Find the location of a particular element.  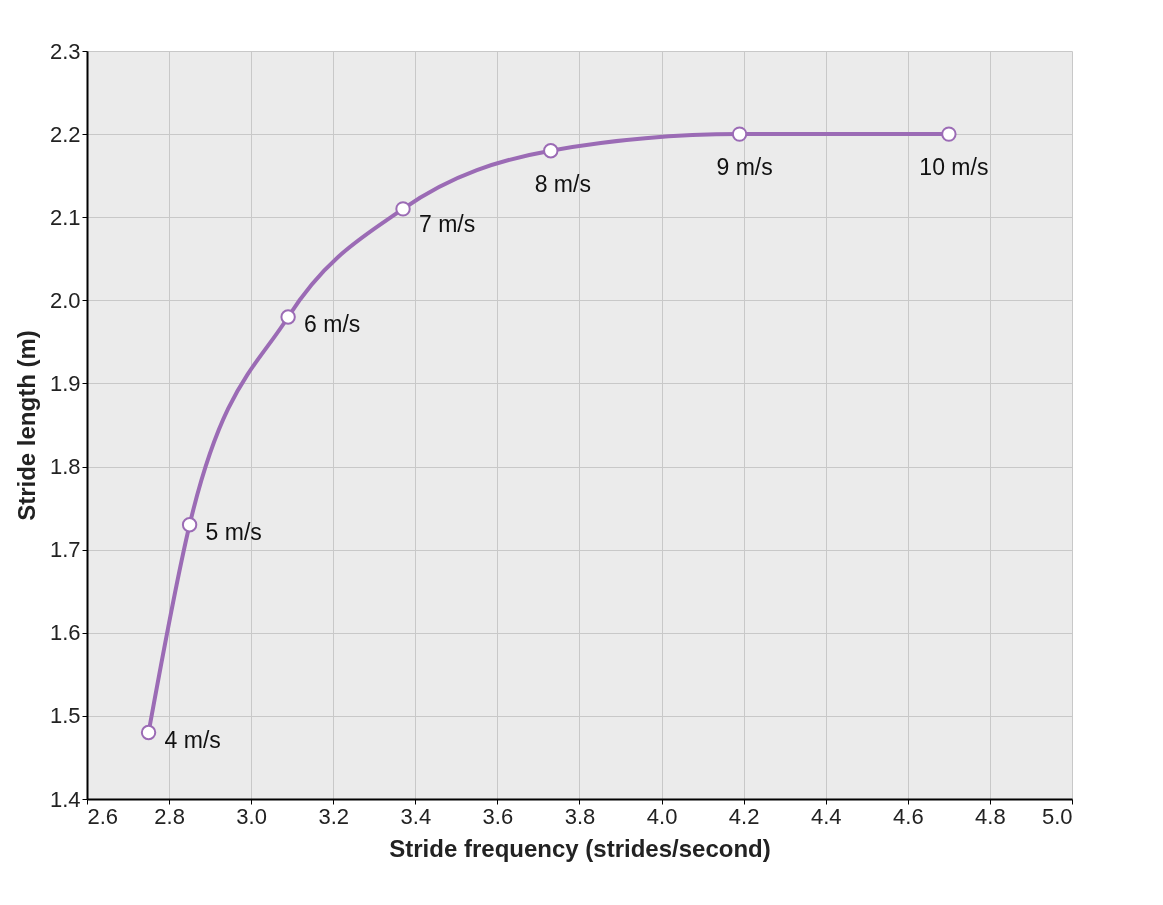

x-tick-label: 4.6 is located at coordinates (908, 816).